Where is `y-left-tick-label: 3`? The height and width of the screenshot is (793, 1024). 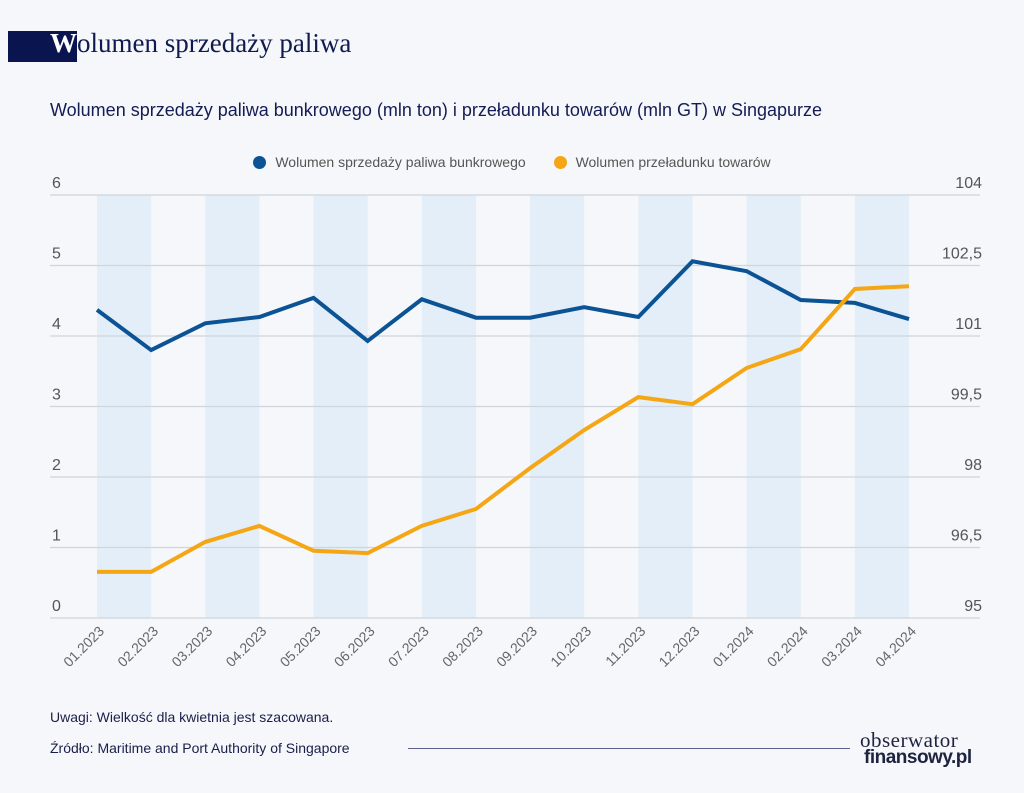
y-left-tick-label: 3 is located at coordinates (56, 395).